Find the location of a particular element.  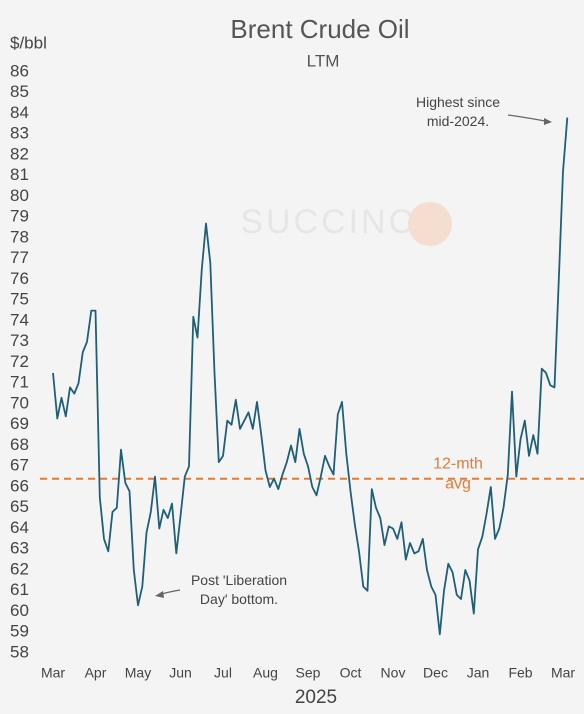

y-tick-label: 84 is located at coordinates (19, 112).